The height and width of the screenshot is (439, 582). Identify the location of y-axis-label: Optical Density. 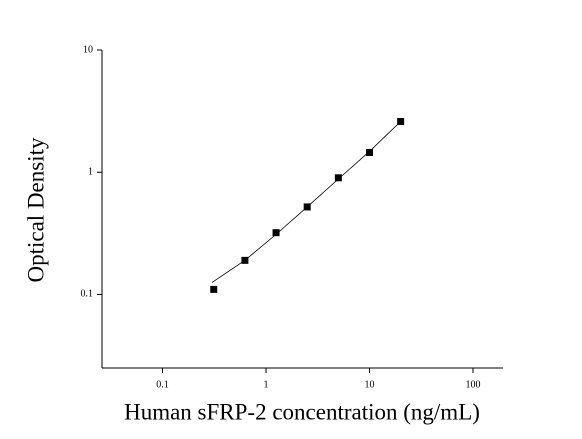
(35, 209).